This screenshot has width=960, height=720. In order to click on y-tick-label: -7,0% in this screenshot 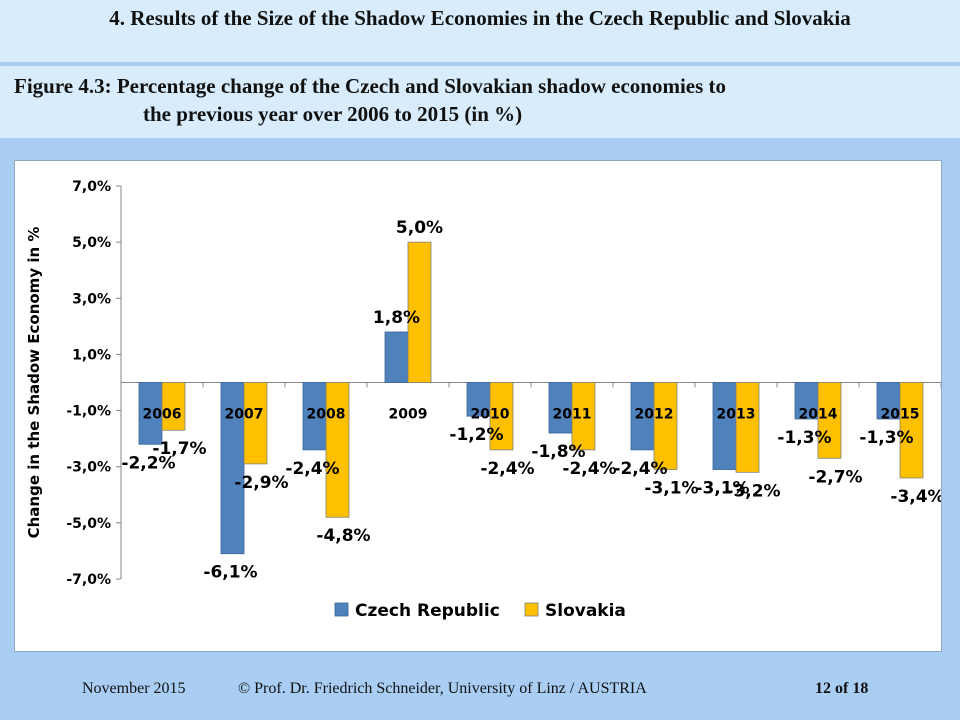, I will do `click(88, 580)`.